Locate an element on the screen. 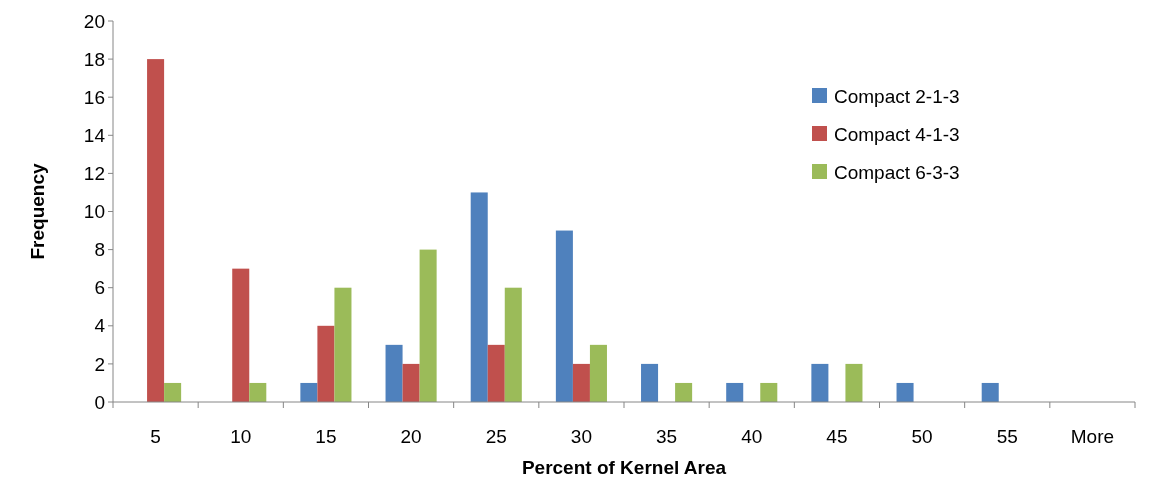  x-tick-label: 45 is located at coordinates (837, 436).